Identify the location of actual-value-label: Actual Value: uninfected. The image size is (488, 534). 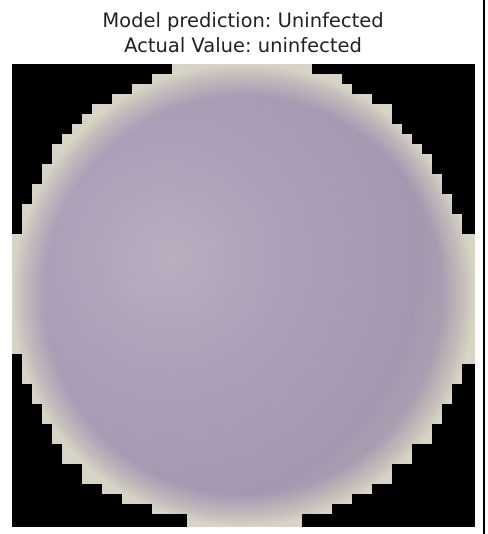
(243, 45).